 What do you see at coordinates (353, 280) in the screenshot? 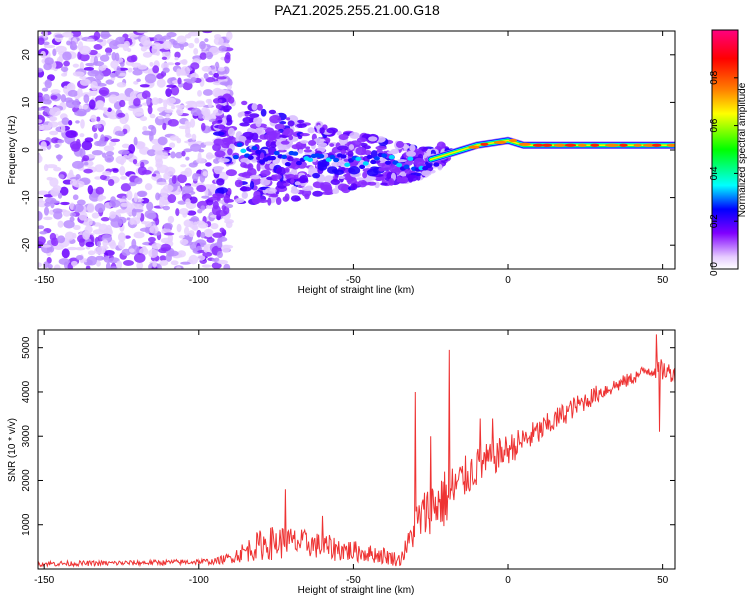
I see `heatmap-x-tick-label: -50` at bounding box center [353, 280].